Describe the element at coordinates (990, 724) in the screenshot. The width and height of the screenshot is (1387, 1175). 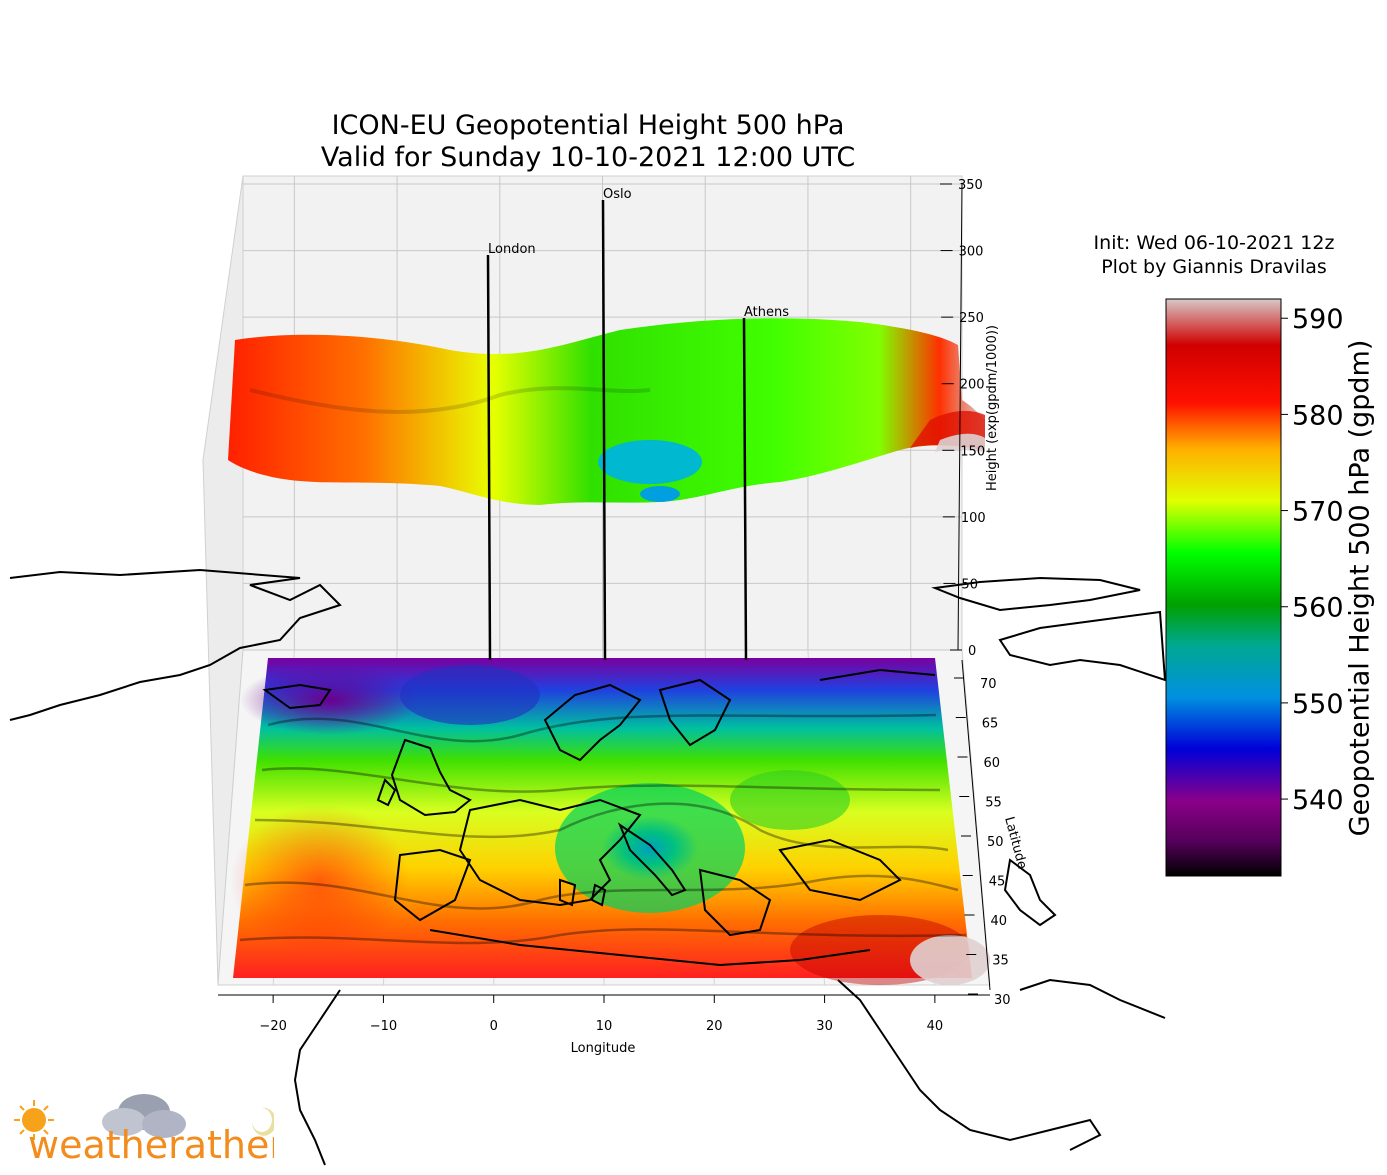
I see `y-tick-label: 65` at that location.